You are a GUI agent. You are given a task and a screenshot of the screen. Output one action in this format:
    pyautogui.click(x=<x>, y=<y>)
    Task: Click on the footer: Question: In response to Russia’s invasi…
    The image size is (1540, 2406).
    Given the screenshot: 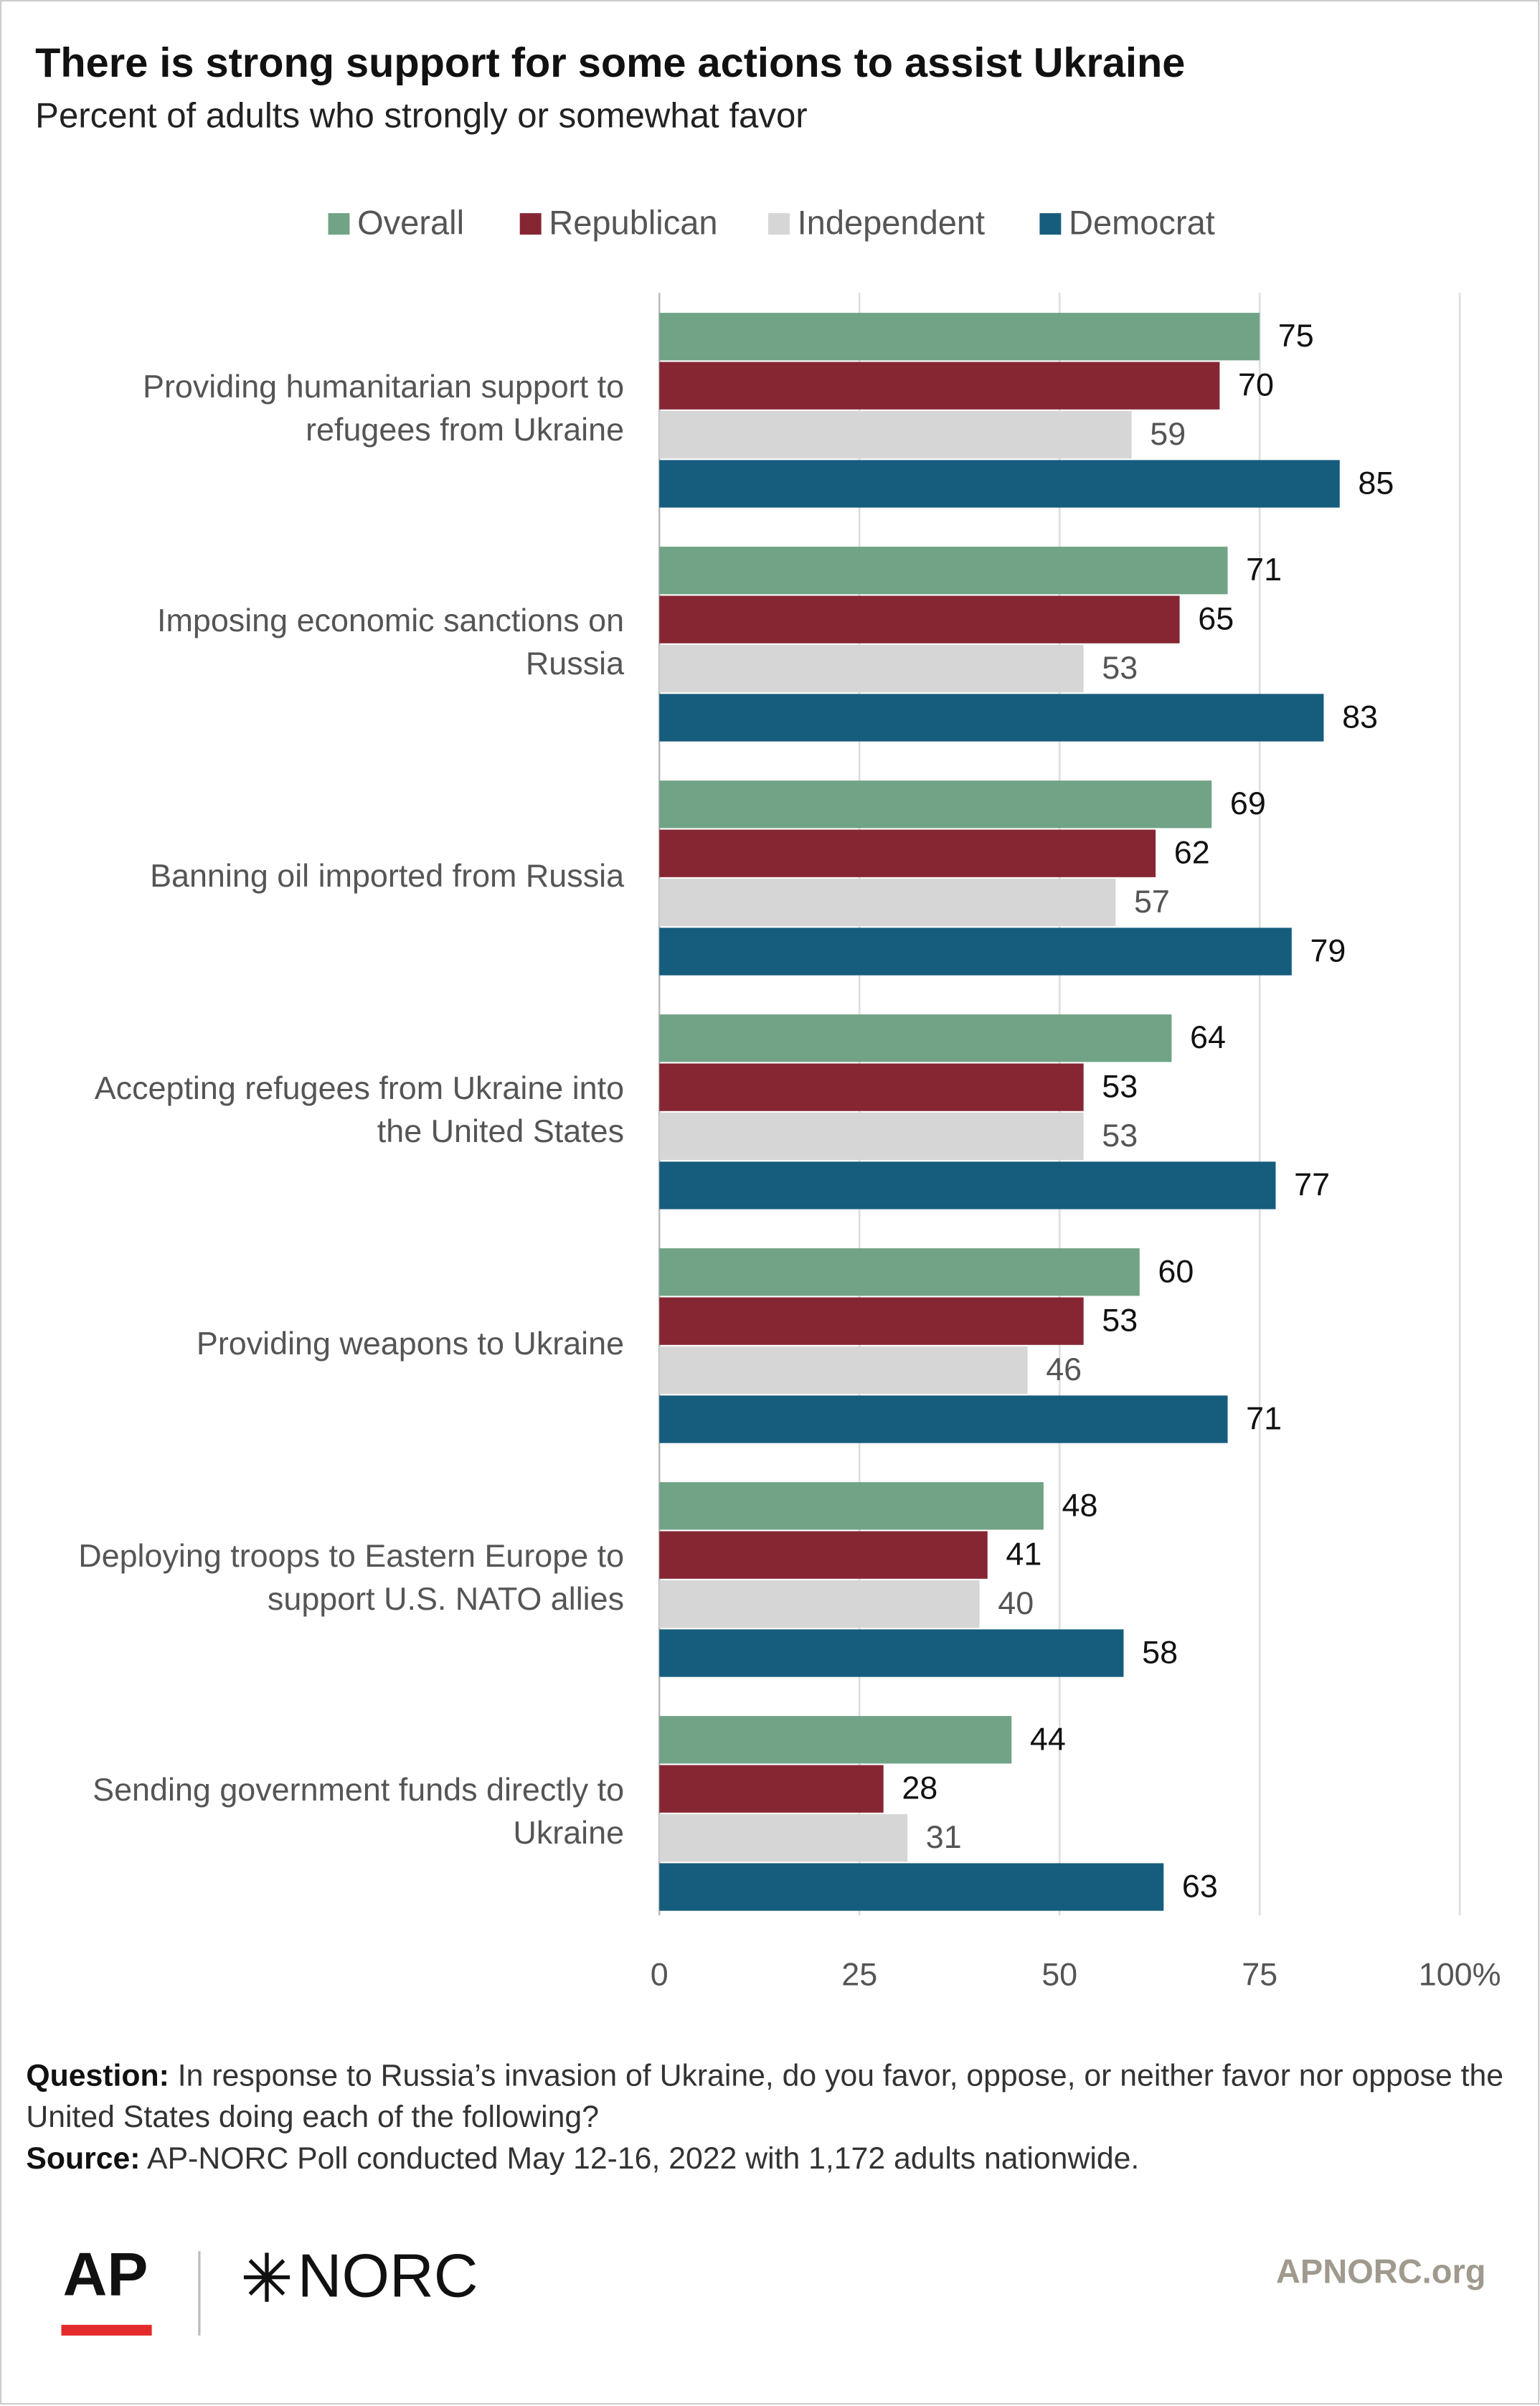 What is the action you would take?
    pyautogui.click(x=770, y=2119)
    